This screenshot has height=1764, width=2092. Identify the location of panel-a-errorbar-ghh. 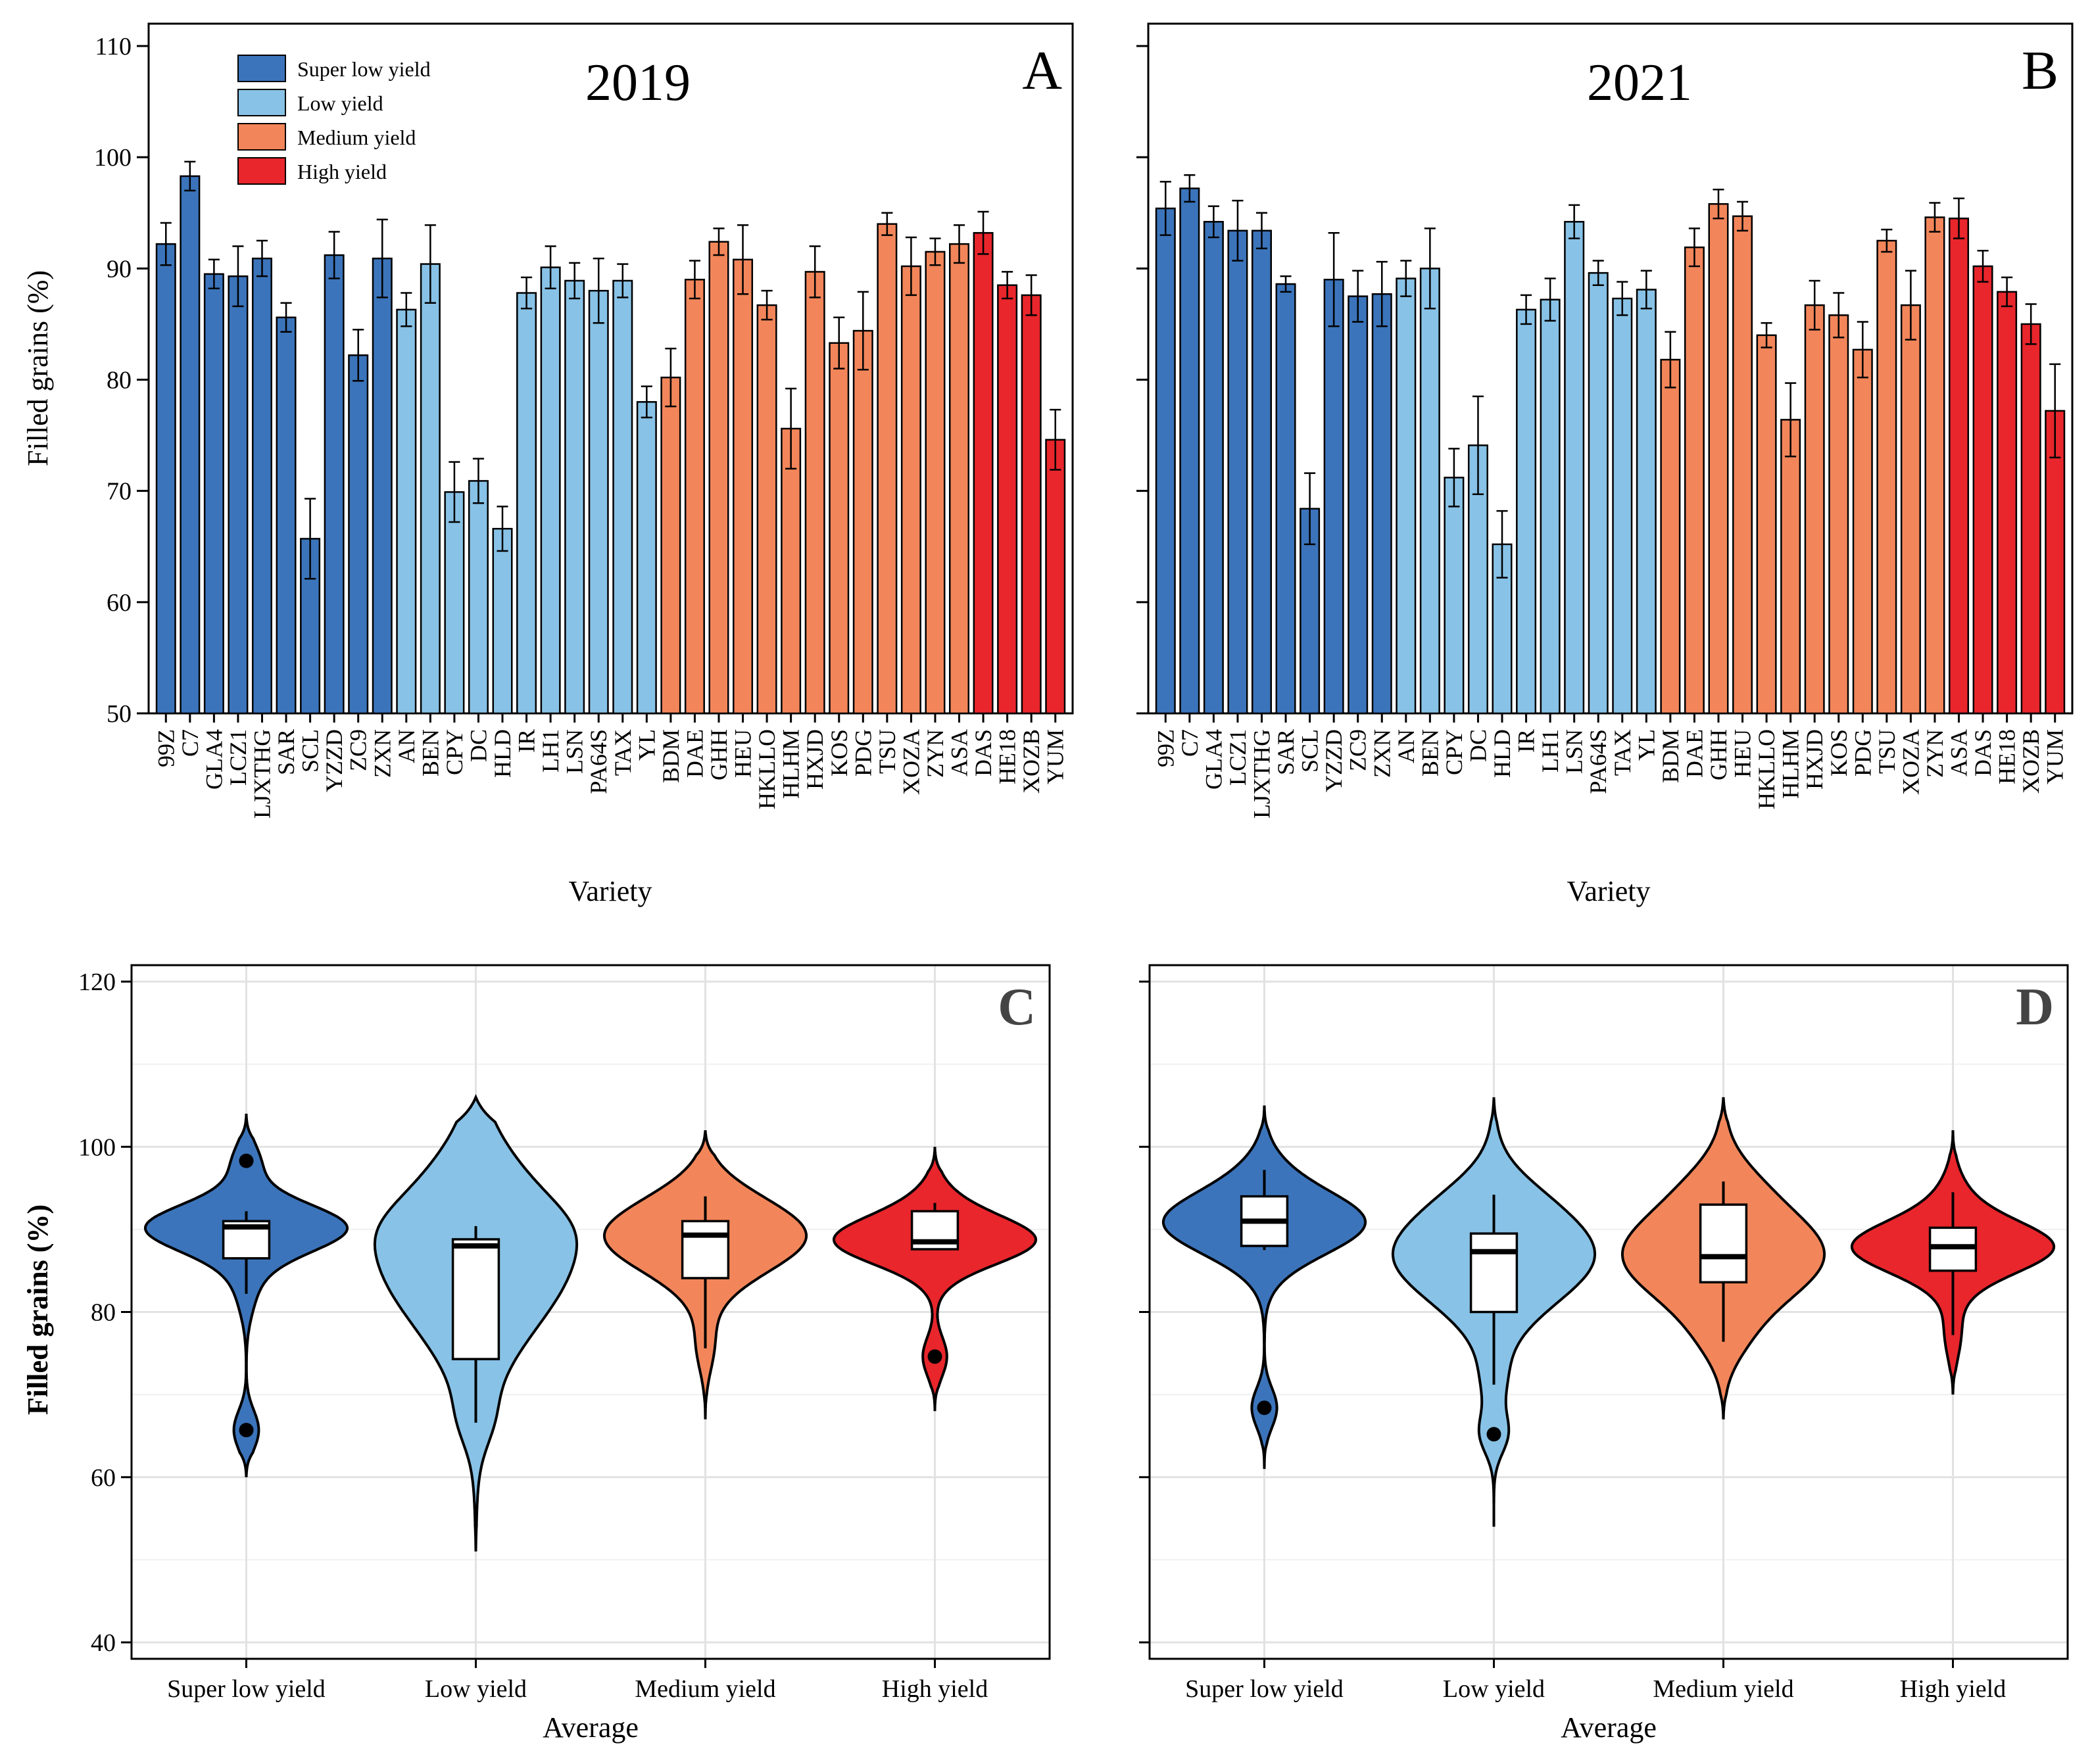
(719, 241).